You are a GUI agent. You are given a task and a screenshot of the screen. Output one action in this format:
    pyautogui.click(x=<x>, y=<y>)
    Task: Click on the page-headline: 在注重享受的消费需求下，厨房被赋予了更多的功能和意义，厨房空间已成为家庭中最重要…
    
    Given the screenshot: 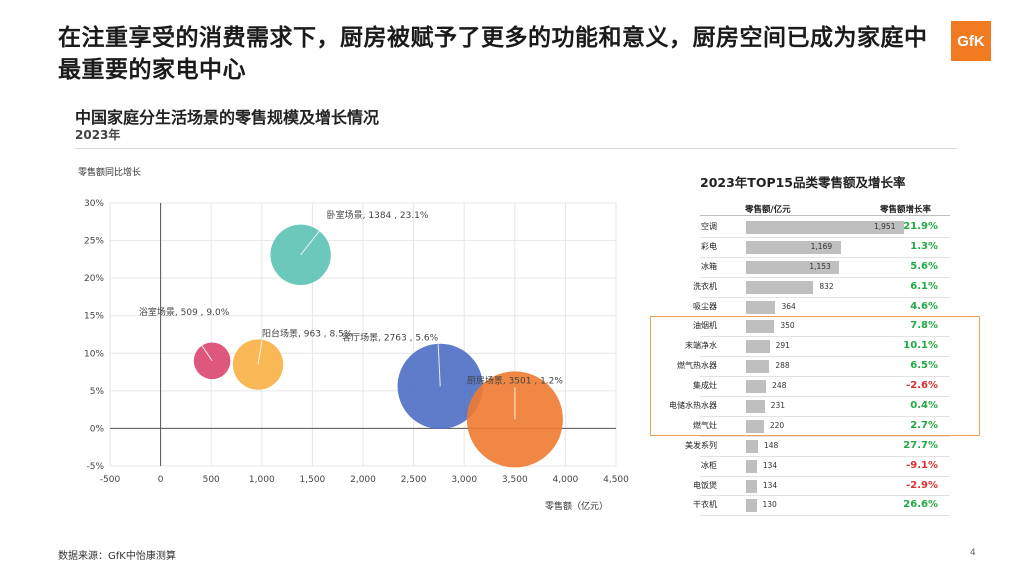 What is the action you would take?
    pyautogui.click(x=493, y=54)
    